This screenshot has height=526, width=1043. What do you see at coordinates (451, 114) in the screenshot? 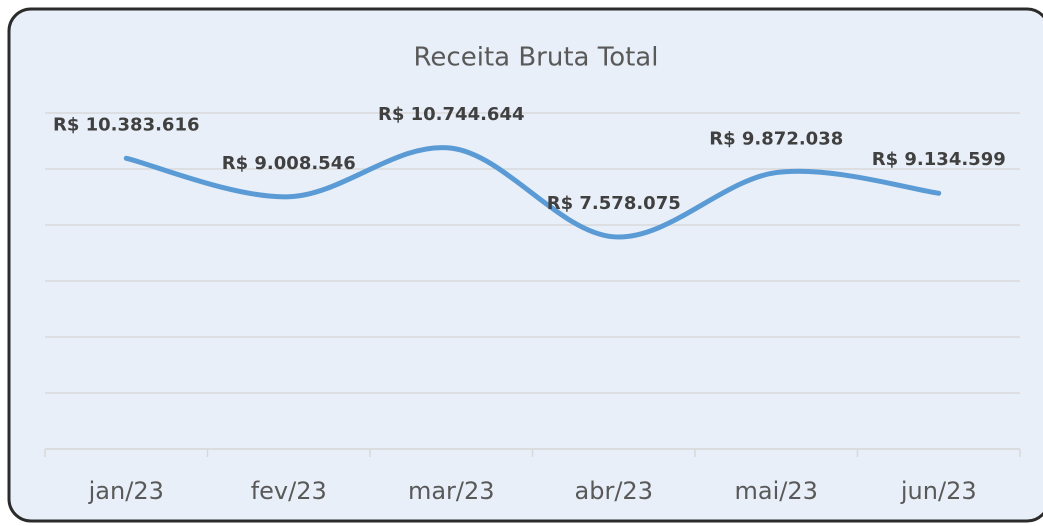
I see `data-label: R$ 10.744.644` at bounding box center [451, 114].